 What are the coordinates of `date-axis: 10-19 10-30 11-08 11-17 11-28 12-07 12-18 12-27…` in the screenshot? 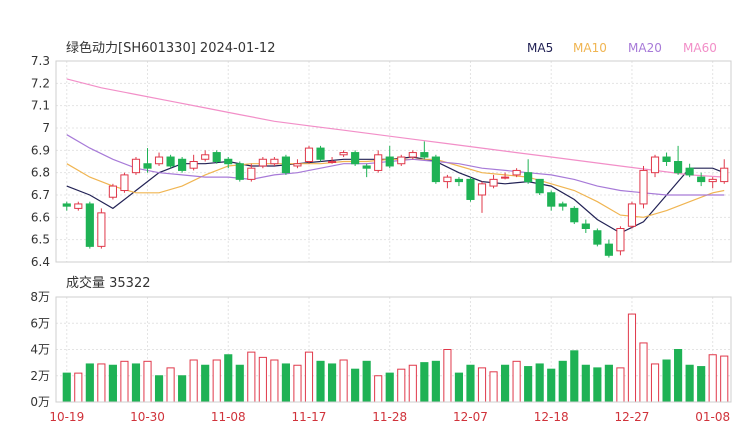 It's located at (389, 417).